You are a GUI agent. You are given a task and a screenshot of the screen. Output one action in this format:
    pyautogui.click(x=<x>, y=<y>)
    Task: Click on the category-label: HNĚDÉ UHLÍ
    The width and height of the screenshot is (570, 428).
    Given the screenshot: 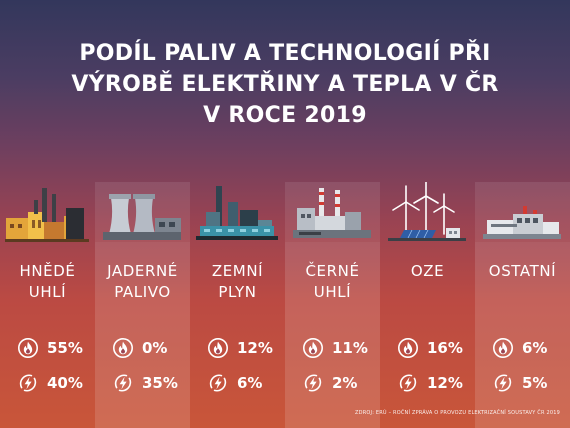 What is the action you would take?
    pyautogui.click(x=47, y=281)
    